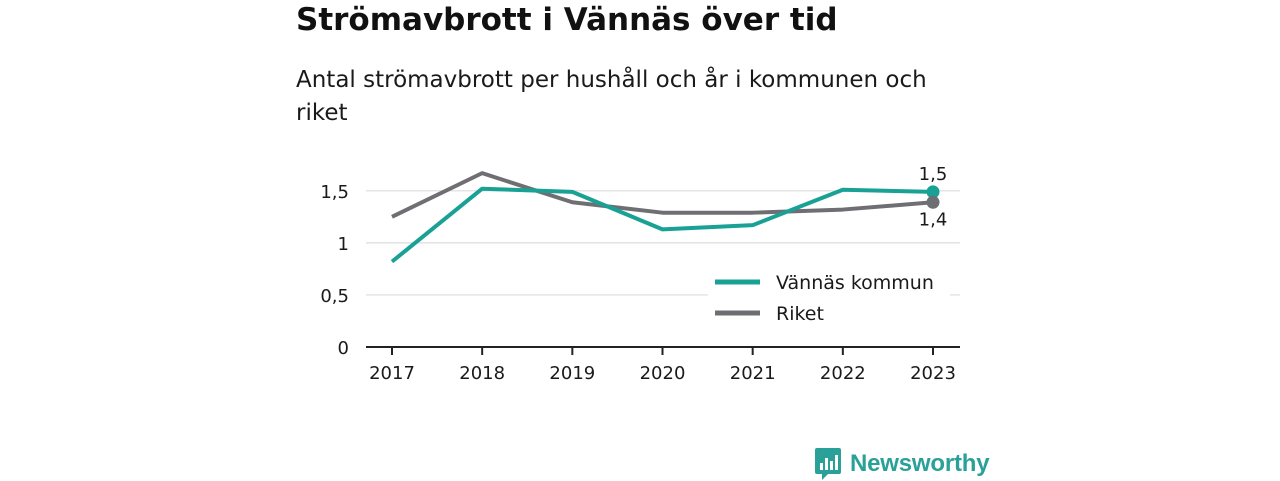  What do you see at coordinates (663, 373) in the screenshot?
I see `x-tick-label: 2020` at bounding box center [663, 373].